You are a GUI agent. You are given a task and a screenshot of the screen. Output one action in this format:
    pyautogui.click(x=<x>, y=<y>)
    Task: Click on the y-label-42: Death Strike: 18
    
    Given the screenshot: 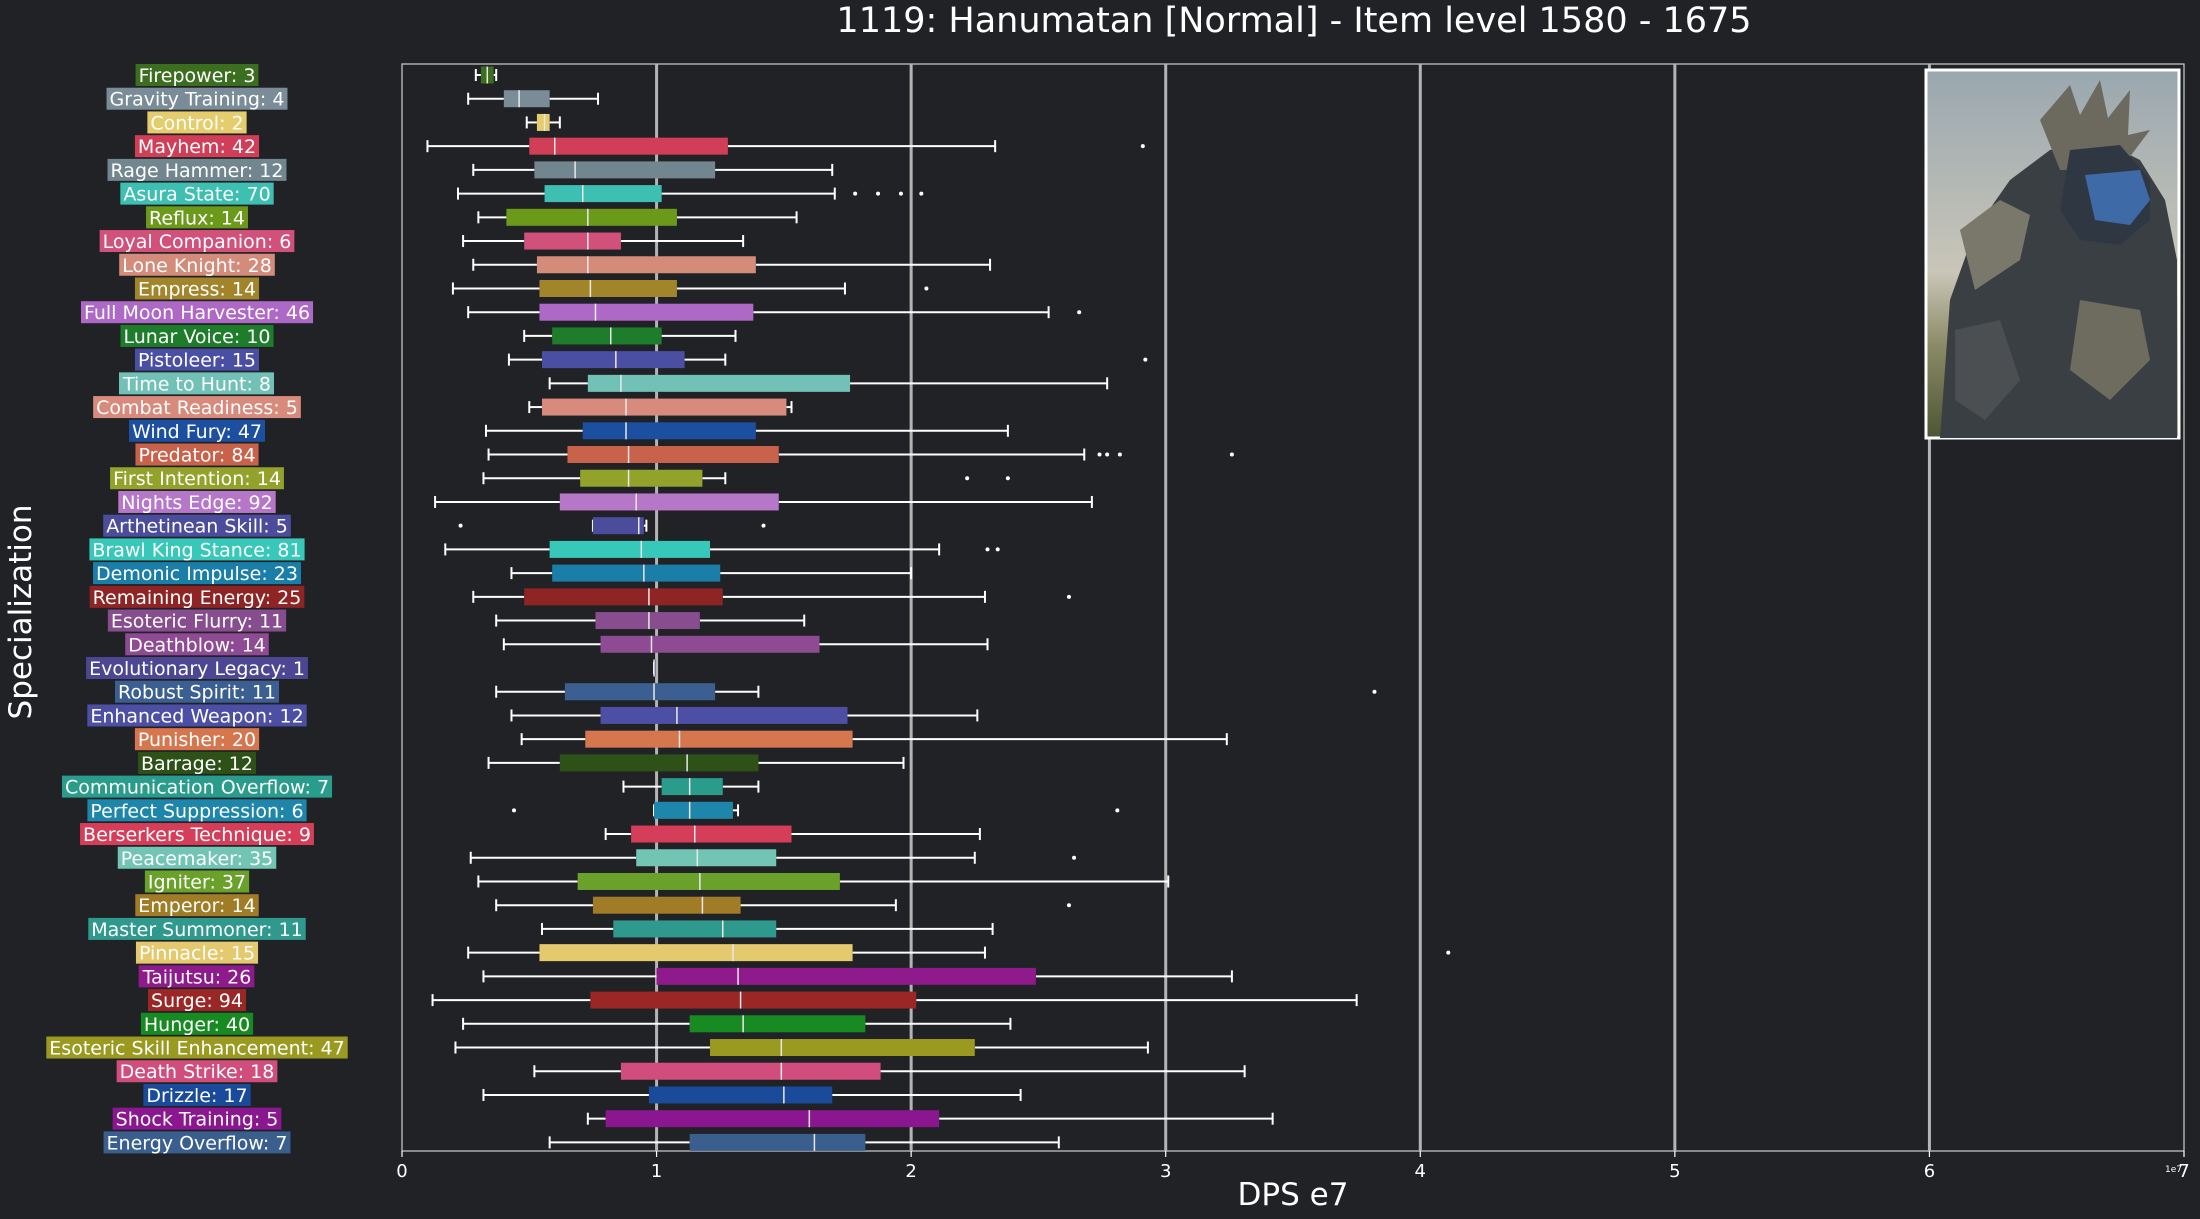 What is the action you would take?
    pyautogui.click(x=197, y=1071)
    